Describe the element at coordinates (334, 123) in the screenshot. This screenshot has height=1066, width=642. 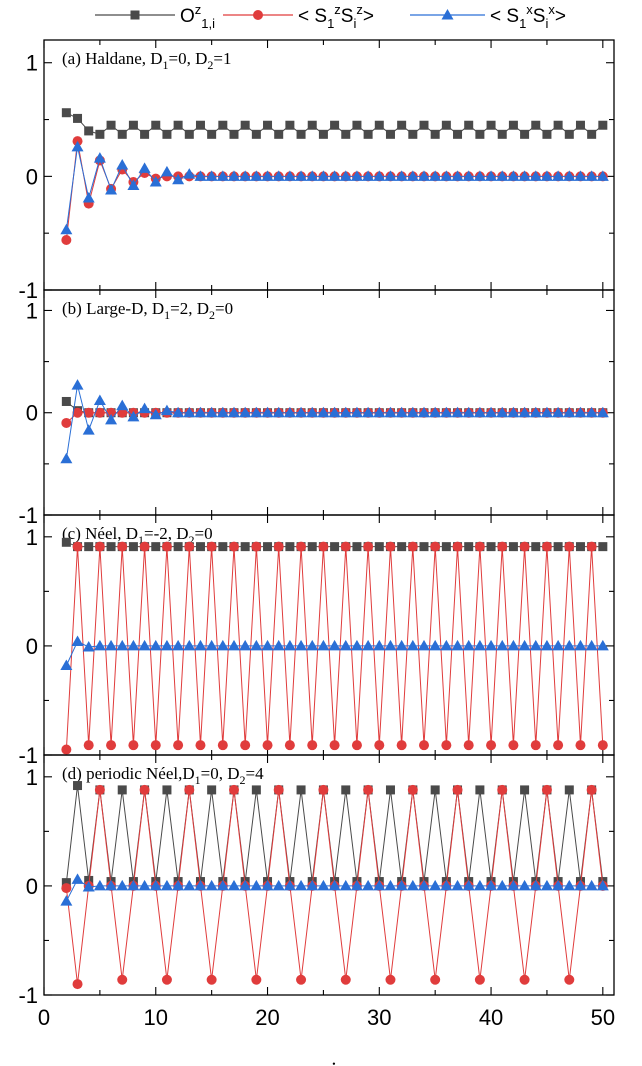
I see `series-O_z` at that location.